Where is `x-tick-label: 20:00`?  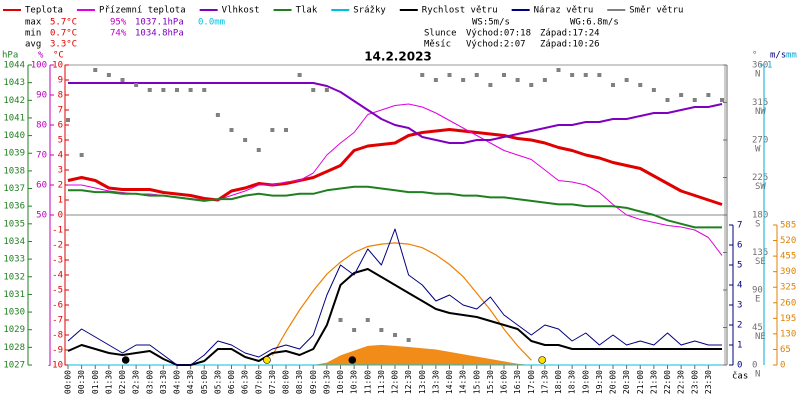
x-tick-label: 20:00 is located at coordinates (613, 382).